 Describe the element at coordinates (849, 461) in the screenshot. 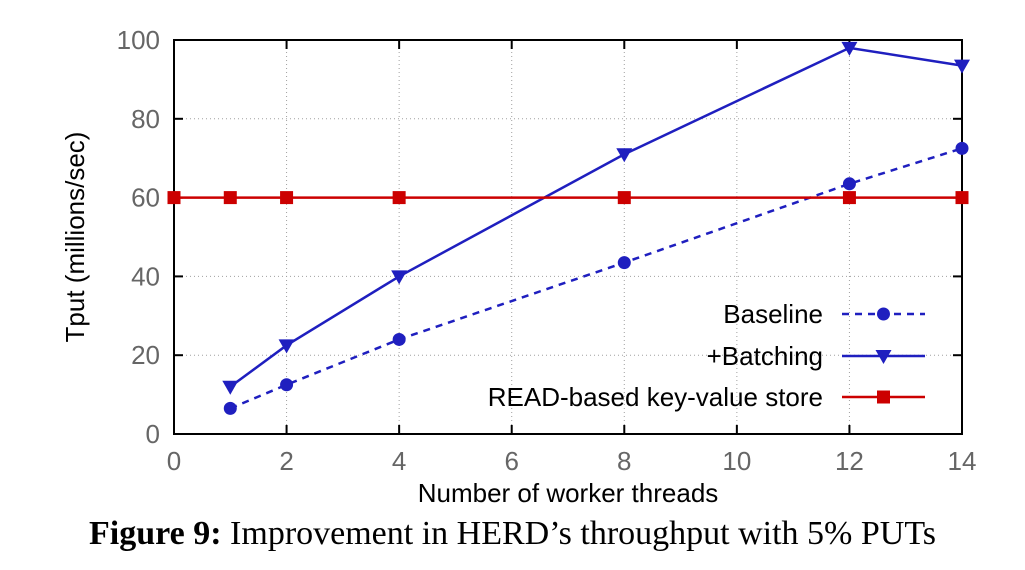

I see `x-tick-label: 12` at that location.